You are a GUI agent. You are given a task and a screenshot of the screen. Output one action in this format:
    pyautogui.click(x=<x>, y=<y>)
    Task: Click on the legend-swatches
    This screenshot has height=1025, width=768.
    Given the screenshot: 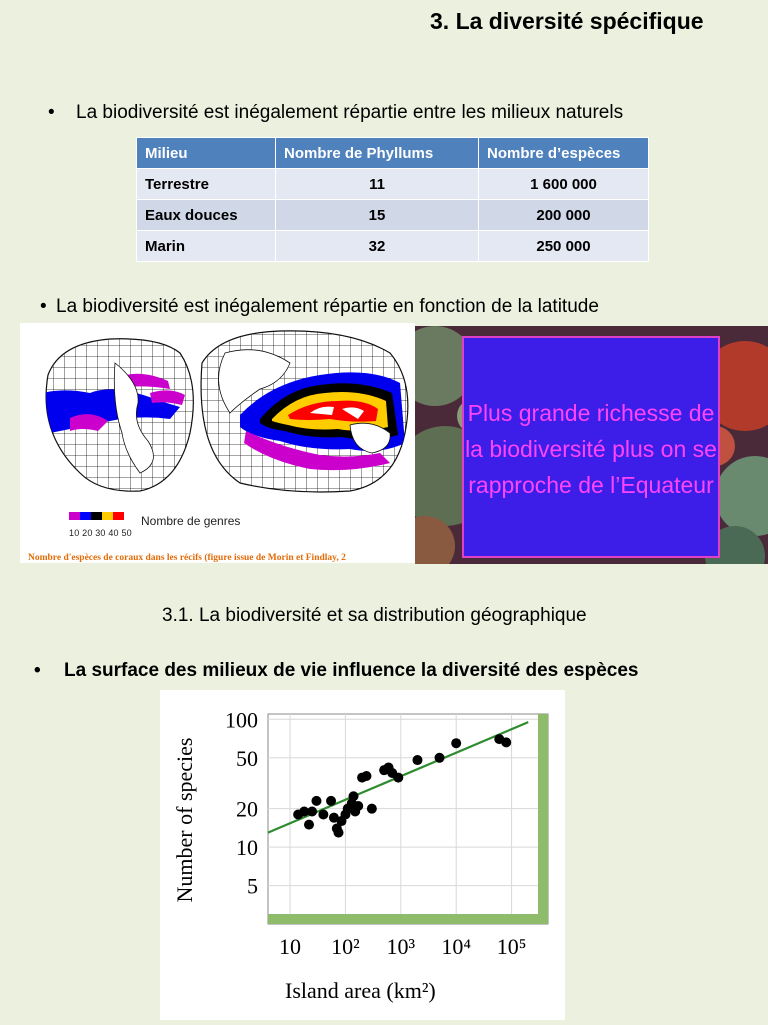 What is the action you would take?
    pyautogui.click(x=96, y=516)
    